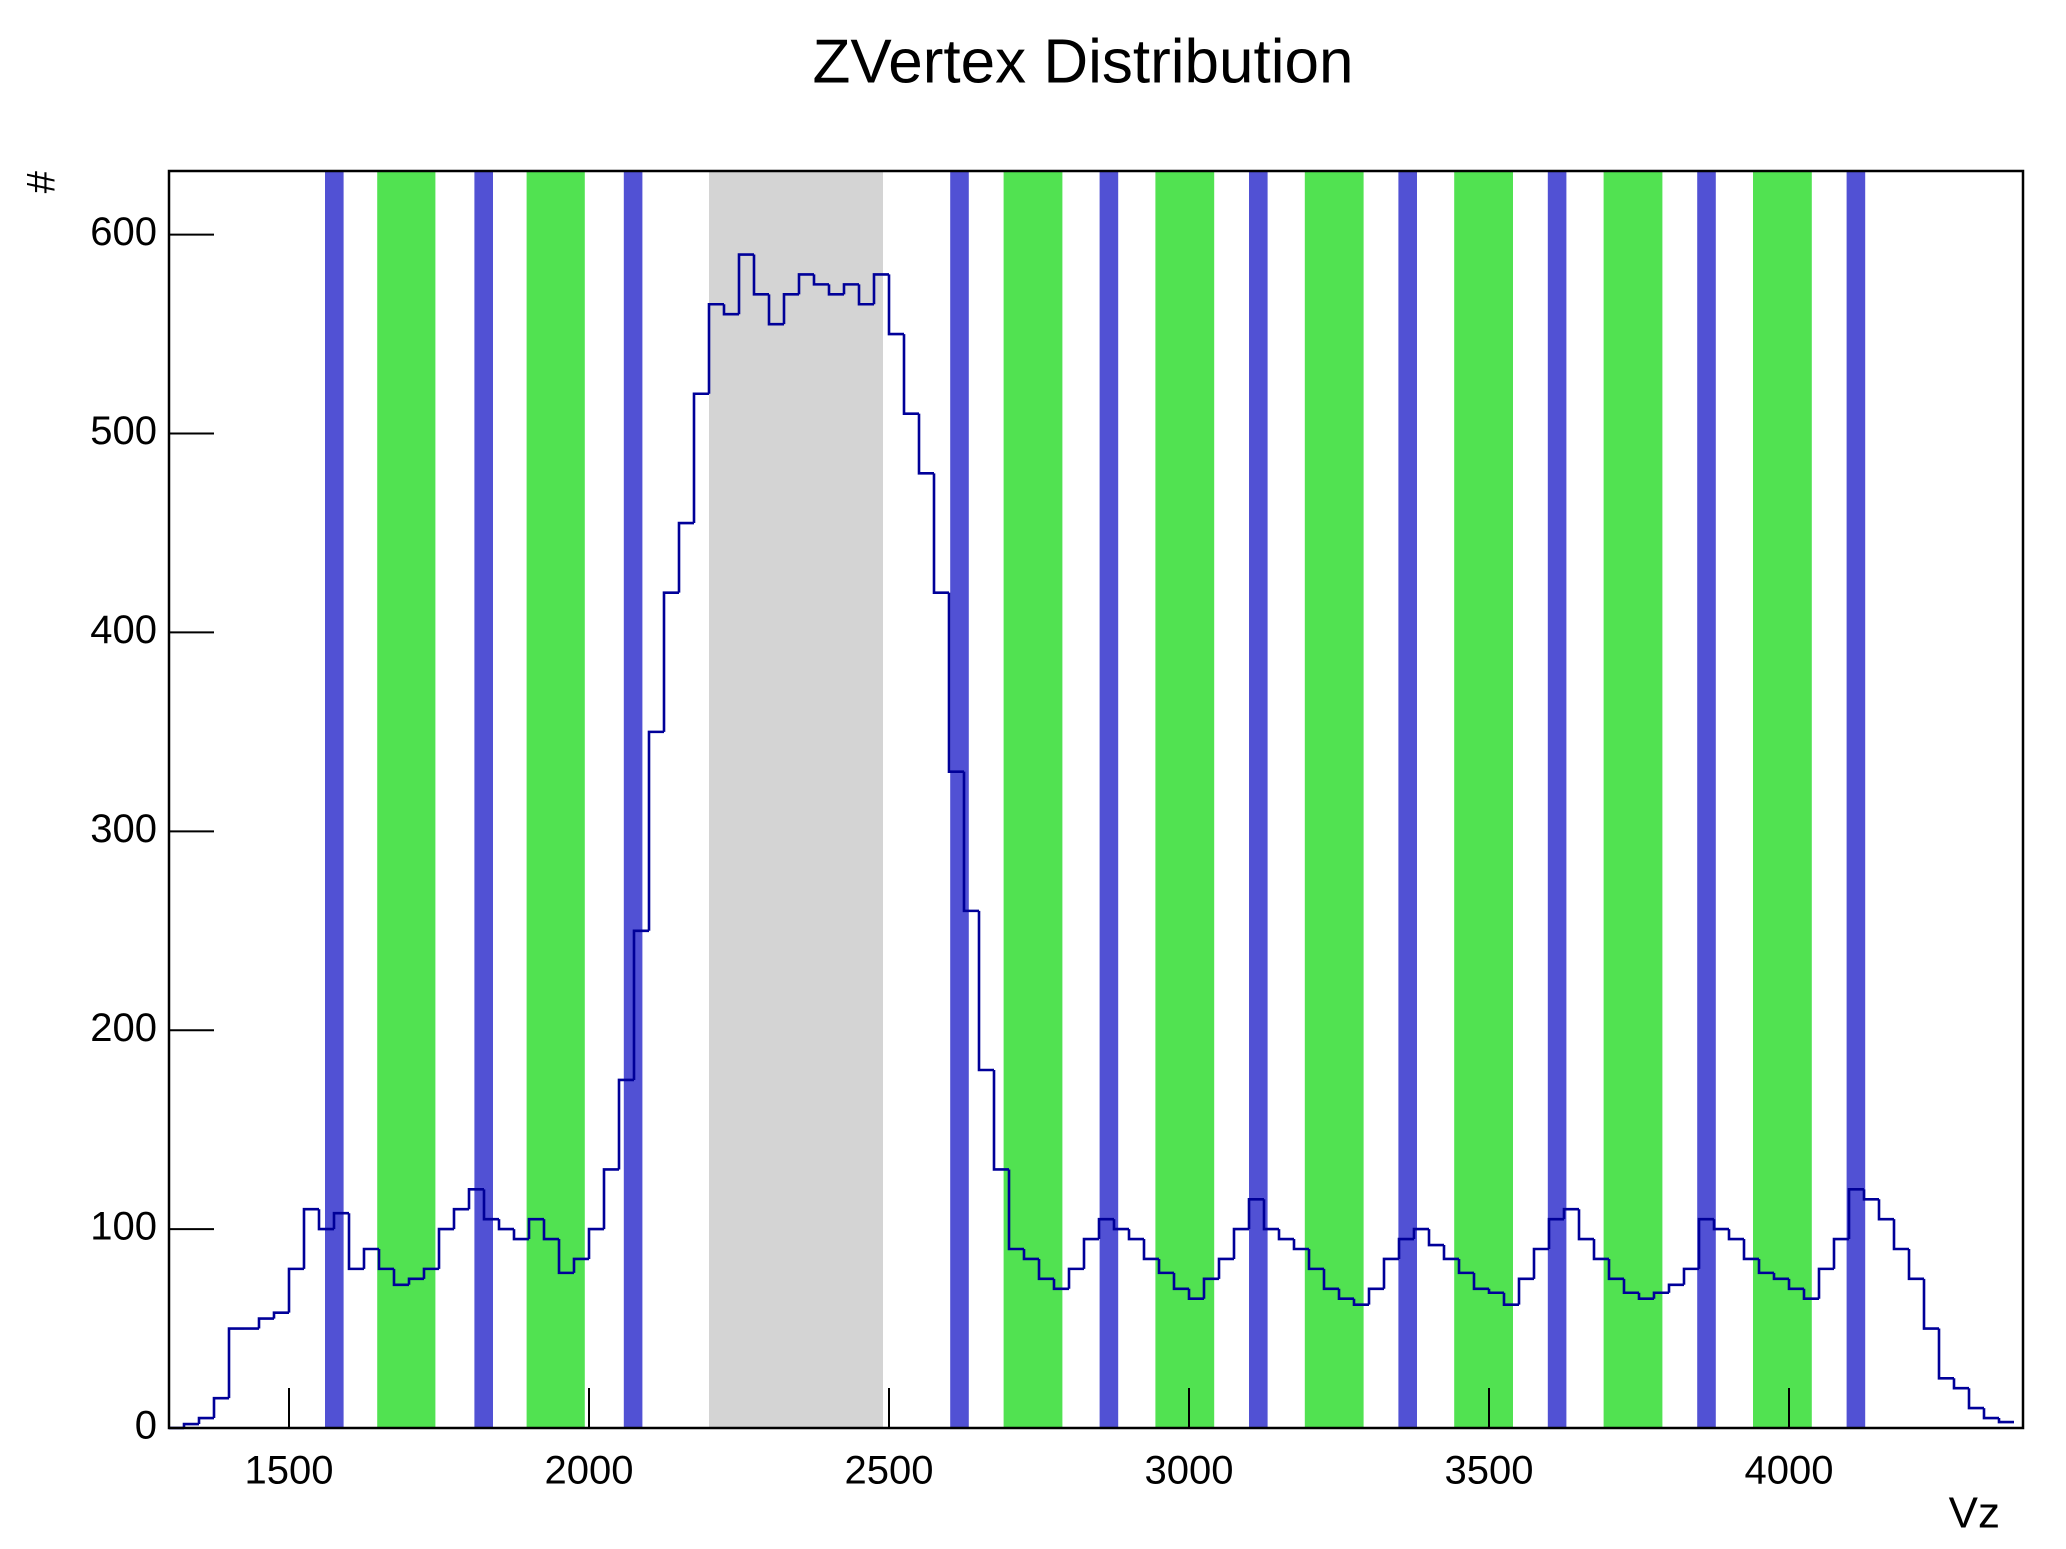  I want to click on x-tick-label: 2000, so click(589, 1471).